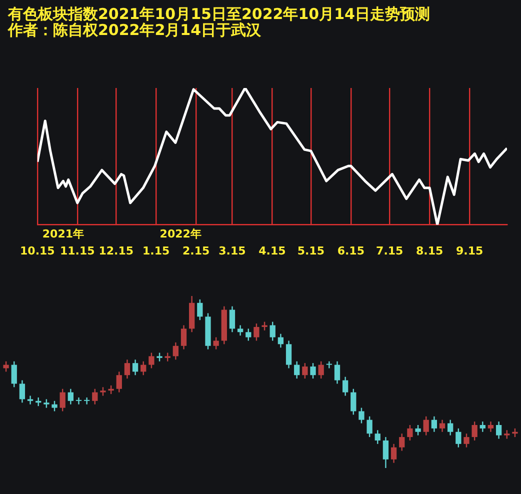 The height and width of the screenshot is (494, 521). I want to click on x-tick-label: 3.15, so click(232, 251).